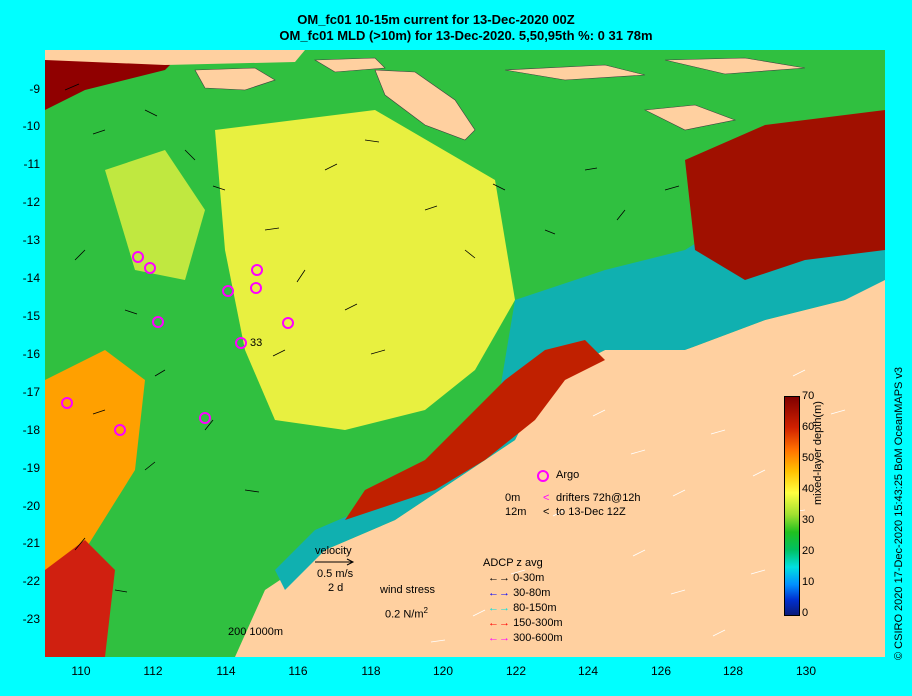 The width and height of the screenshot is (912, 696). Describe the element at coordinates (808, 427) in the screenshot. I see `colorbar-tick: 60` at that location.